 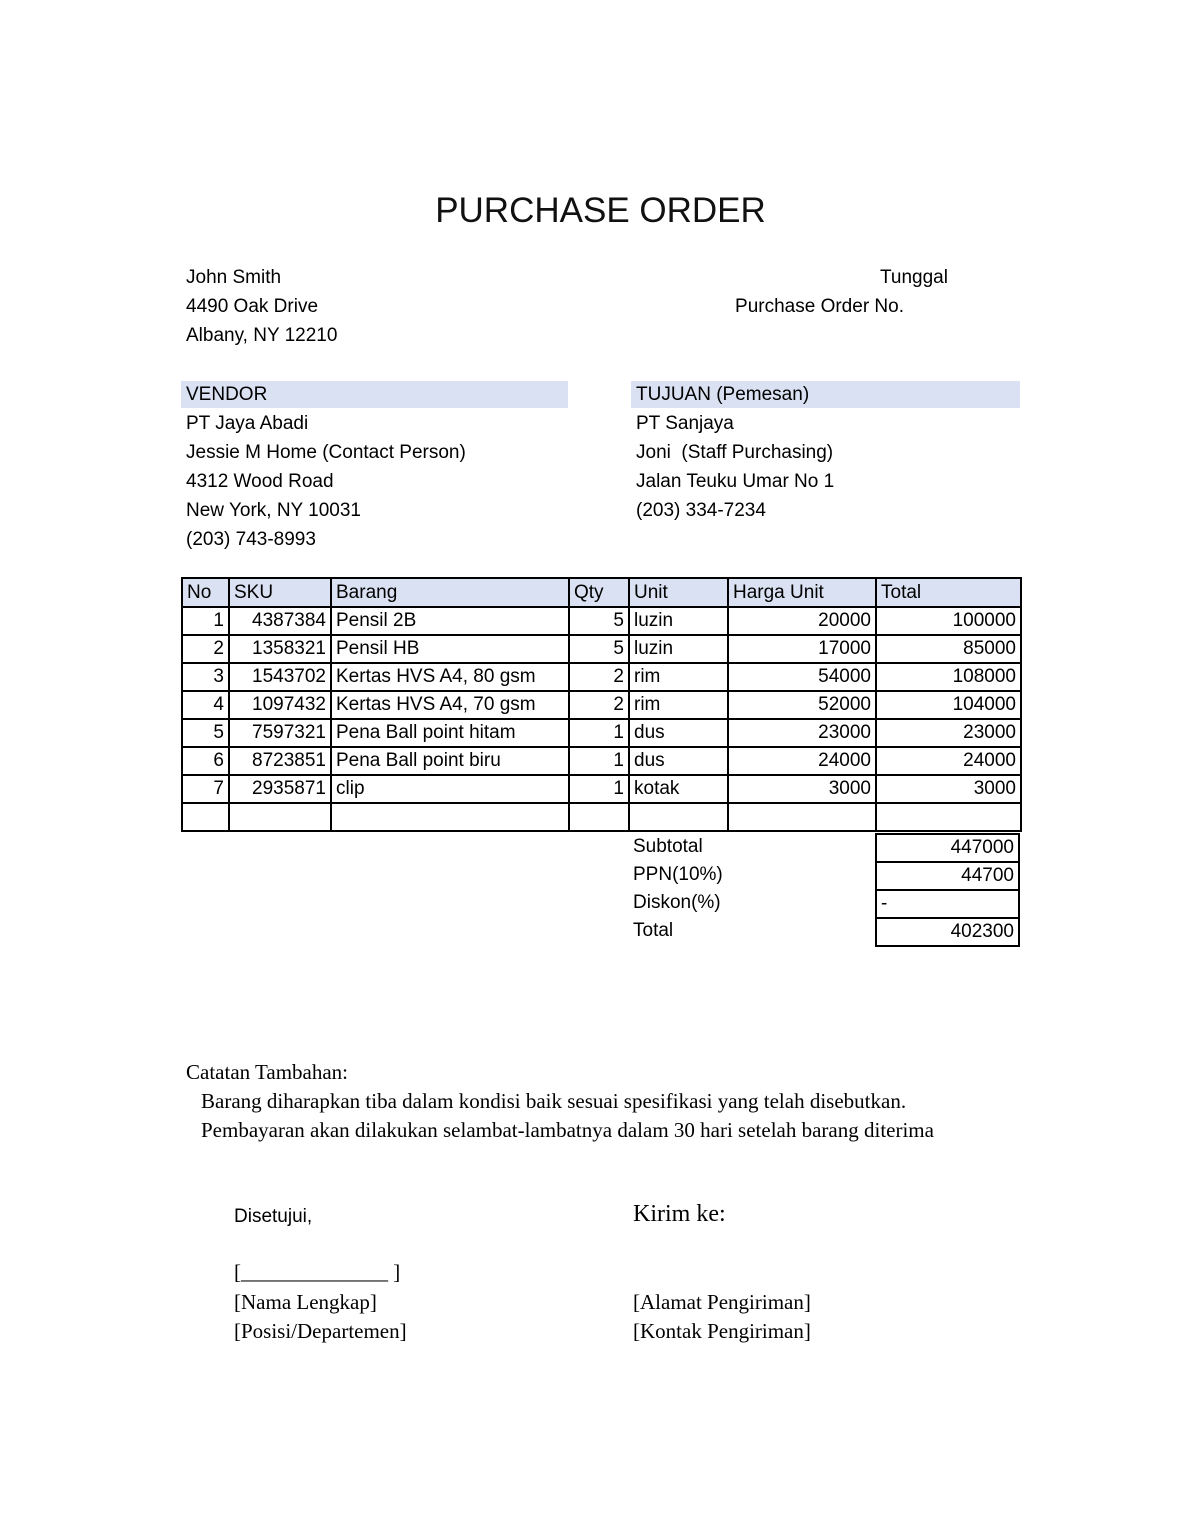 I want to click on total-label: Total, so click(x=653, y=930).